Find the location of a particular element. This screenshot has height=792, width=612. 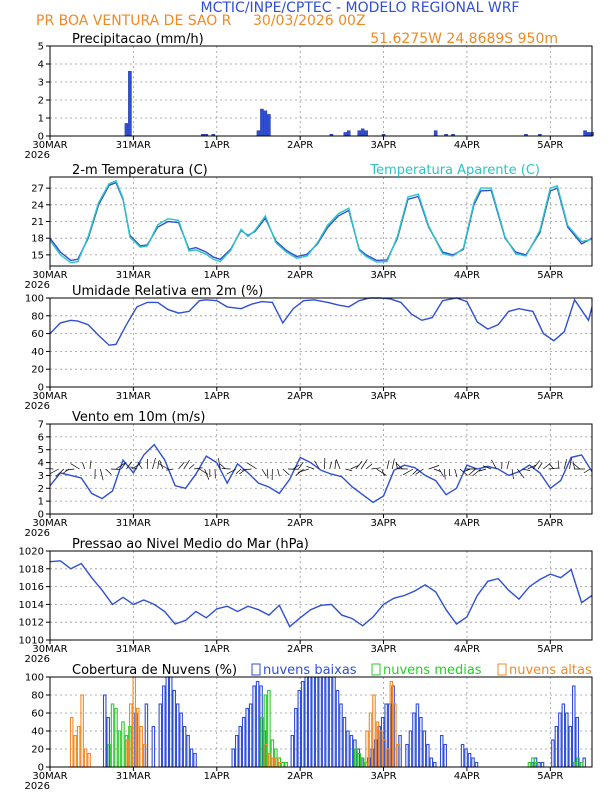

y-tick-label: 1016 is located at coordinates (31, 587).